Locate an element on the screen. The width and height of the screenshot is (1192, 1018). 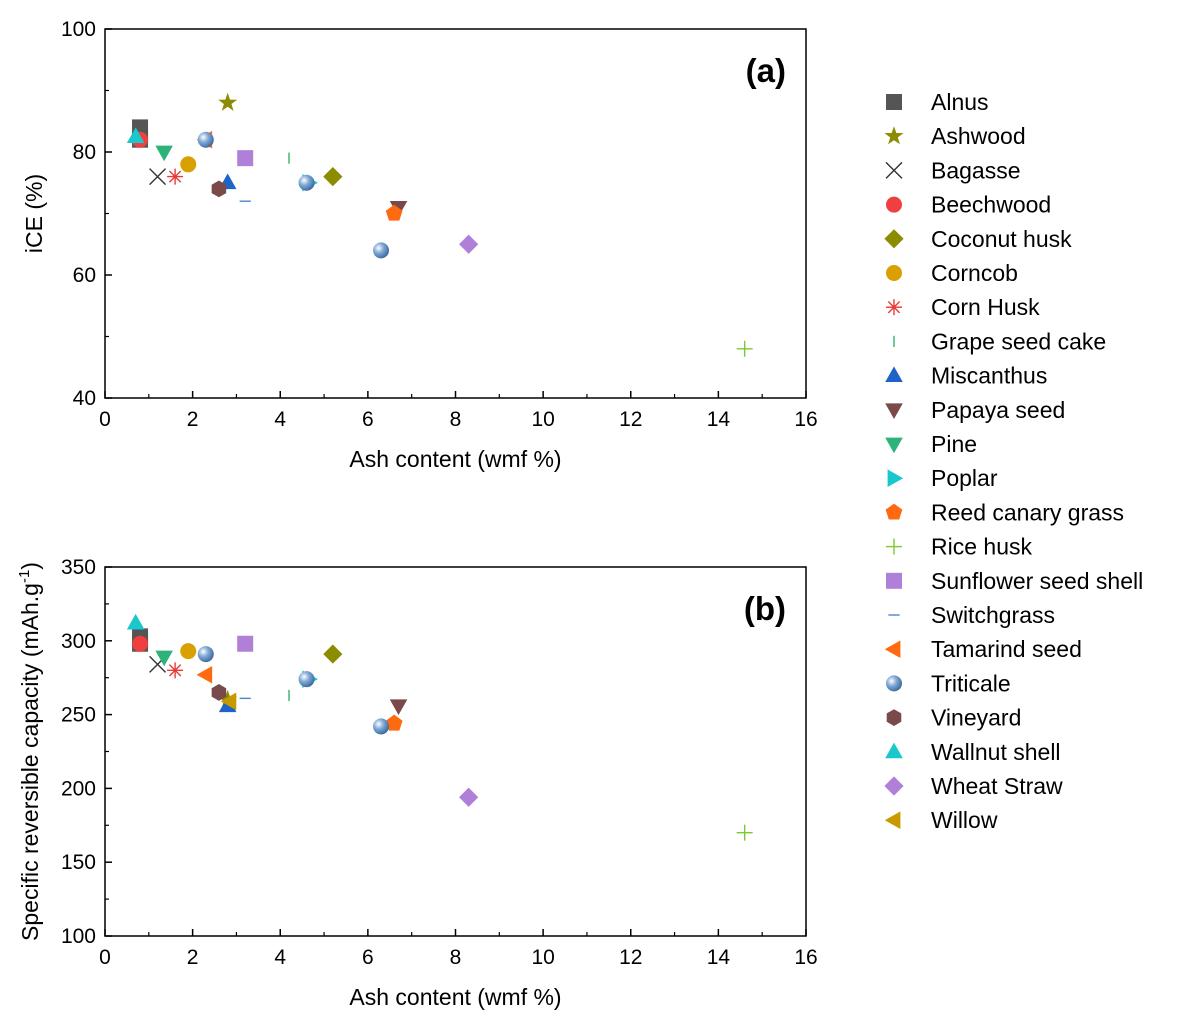
x-tick-label: 0 is located at coordinates (105, 957).